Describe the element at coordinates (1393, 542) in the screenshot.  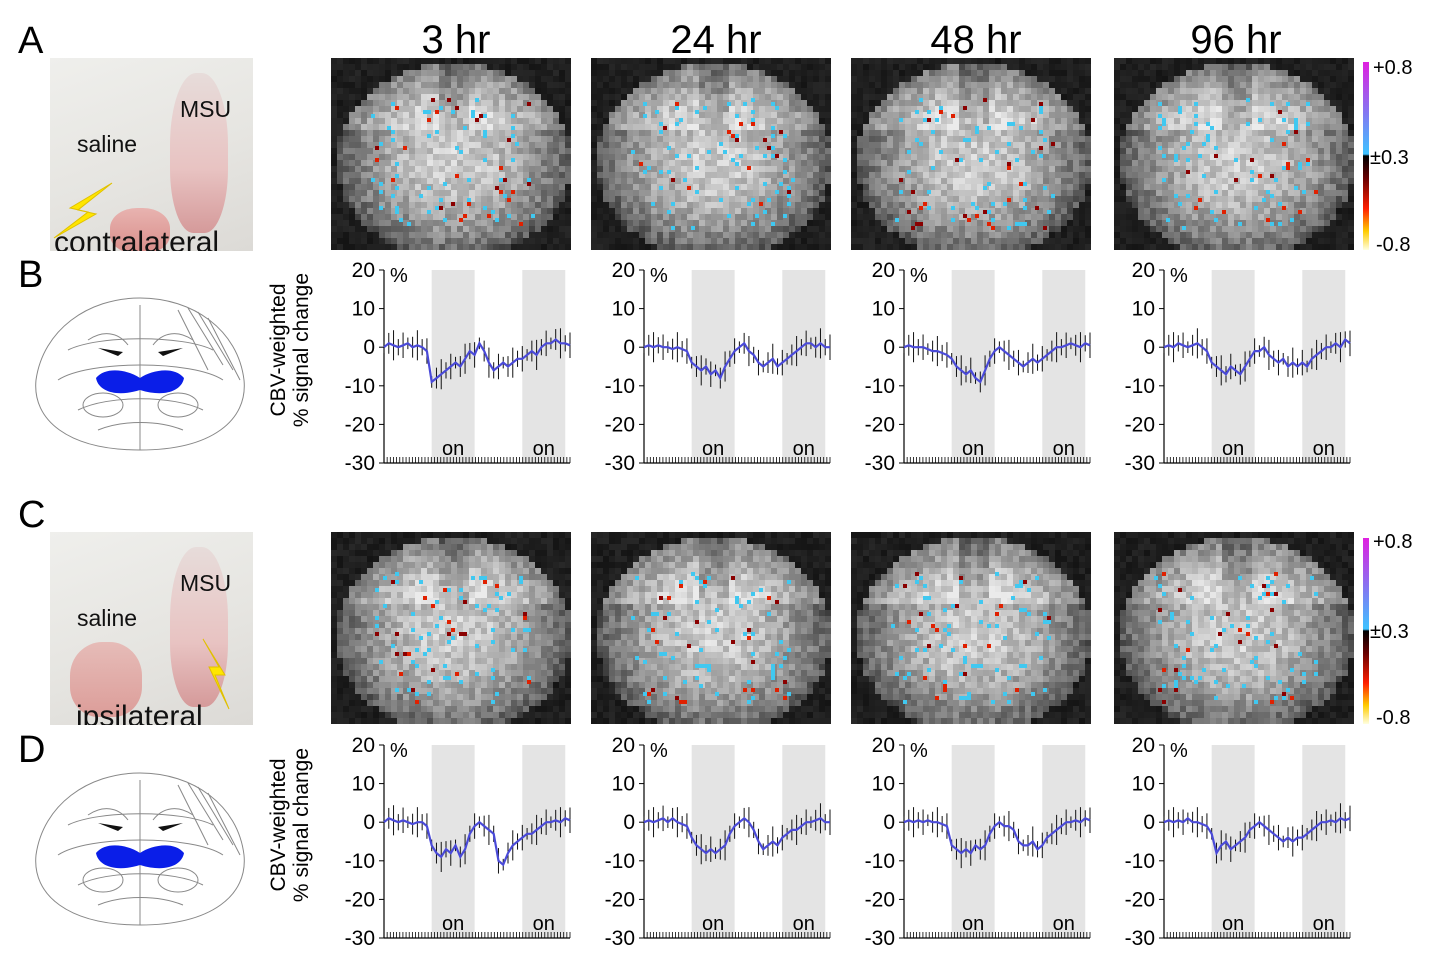
I see `colorbar-bottom-max: +0.8` at that location.